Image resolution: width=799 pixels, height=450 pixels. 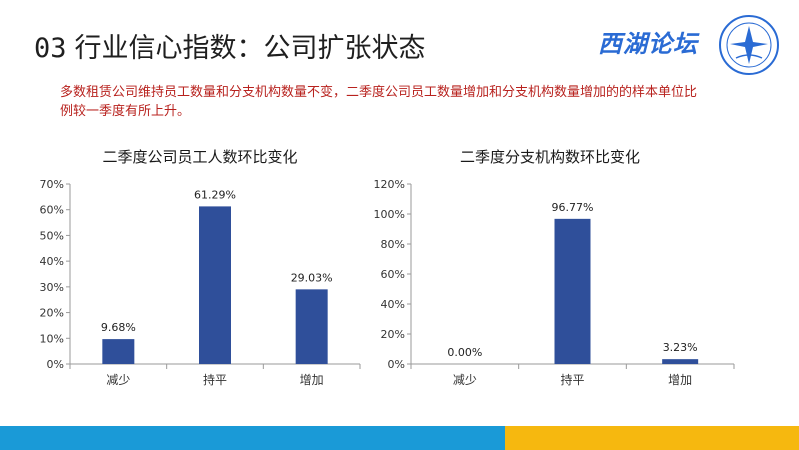 I want to click on y-tick-label: 100%, so click(x=389, y=214).